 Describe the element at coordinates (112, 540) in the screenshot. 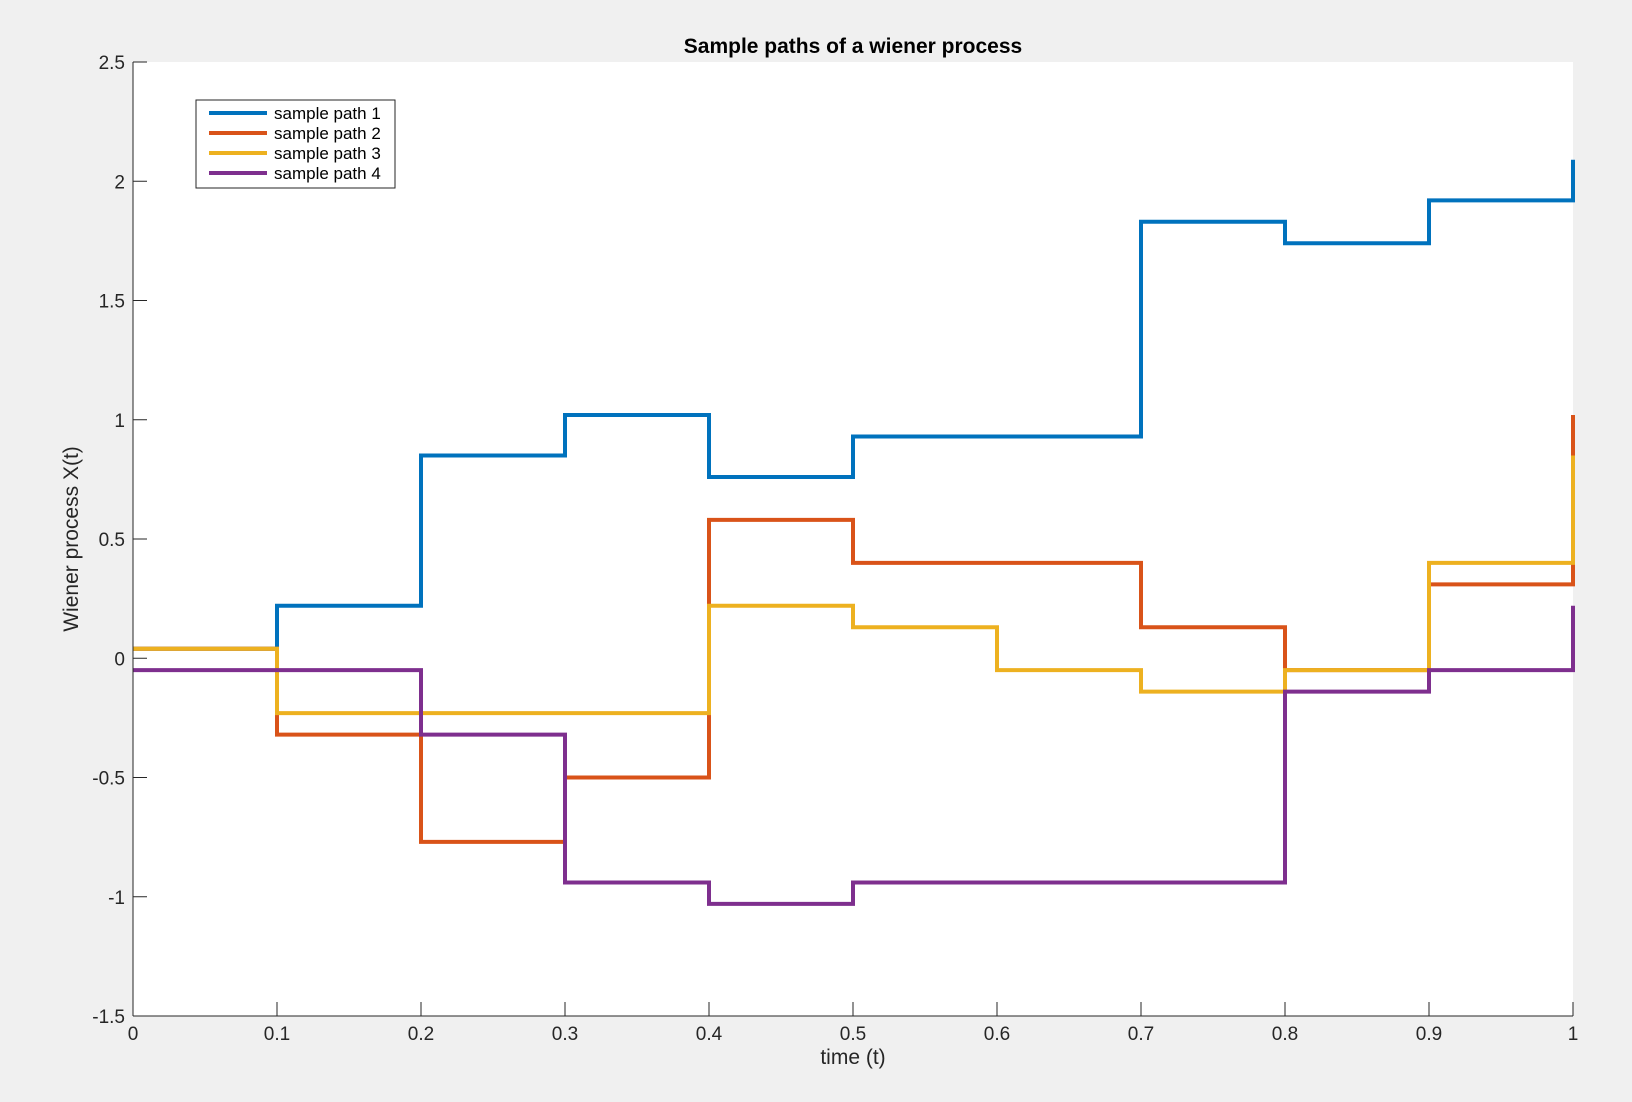

I see `y-tick-label: 0.5` at that location.